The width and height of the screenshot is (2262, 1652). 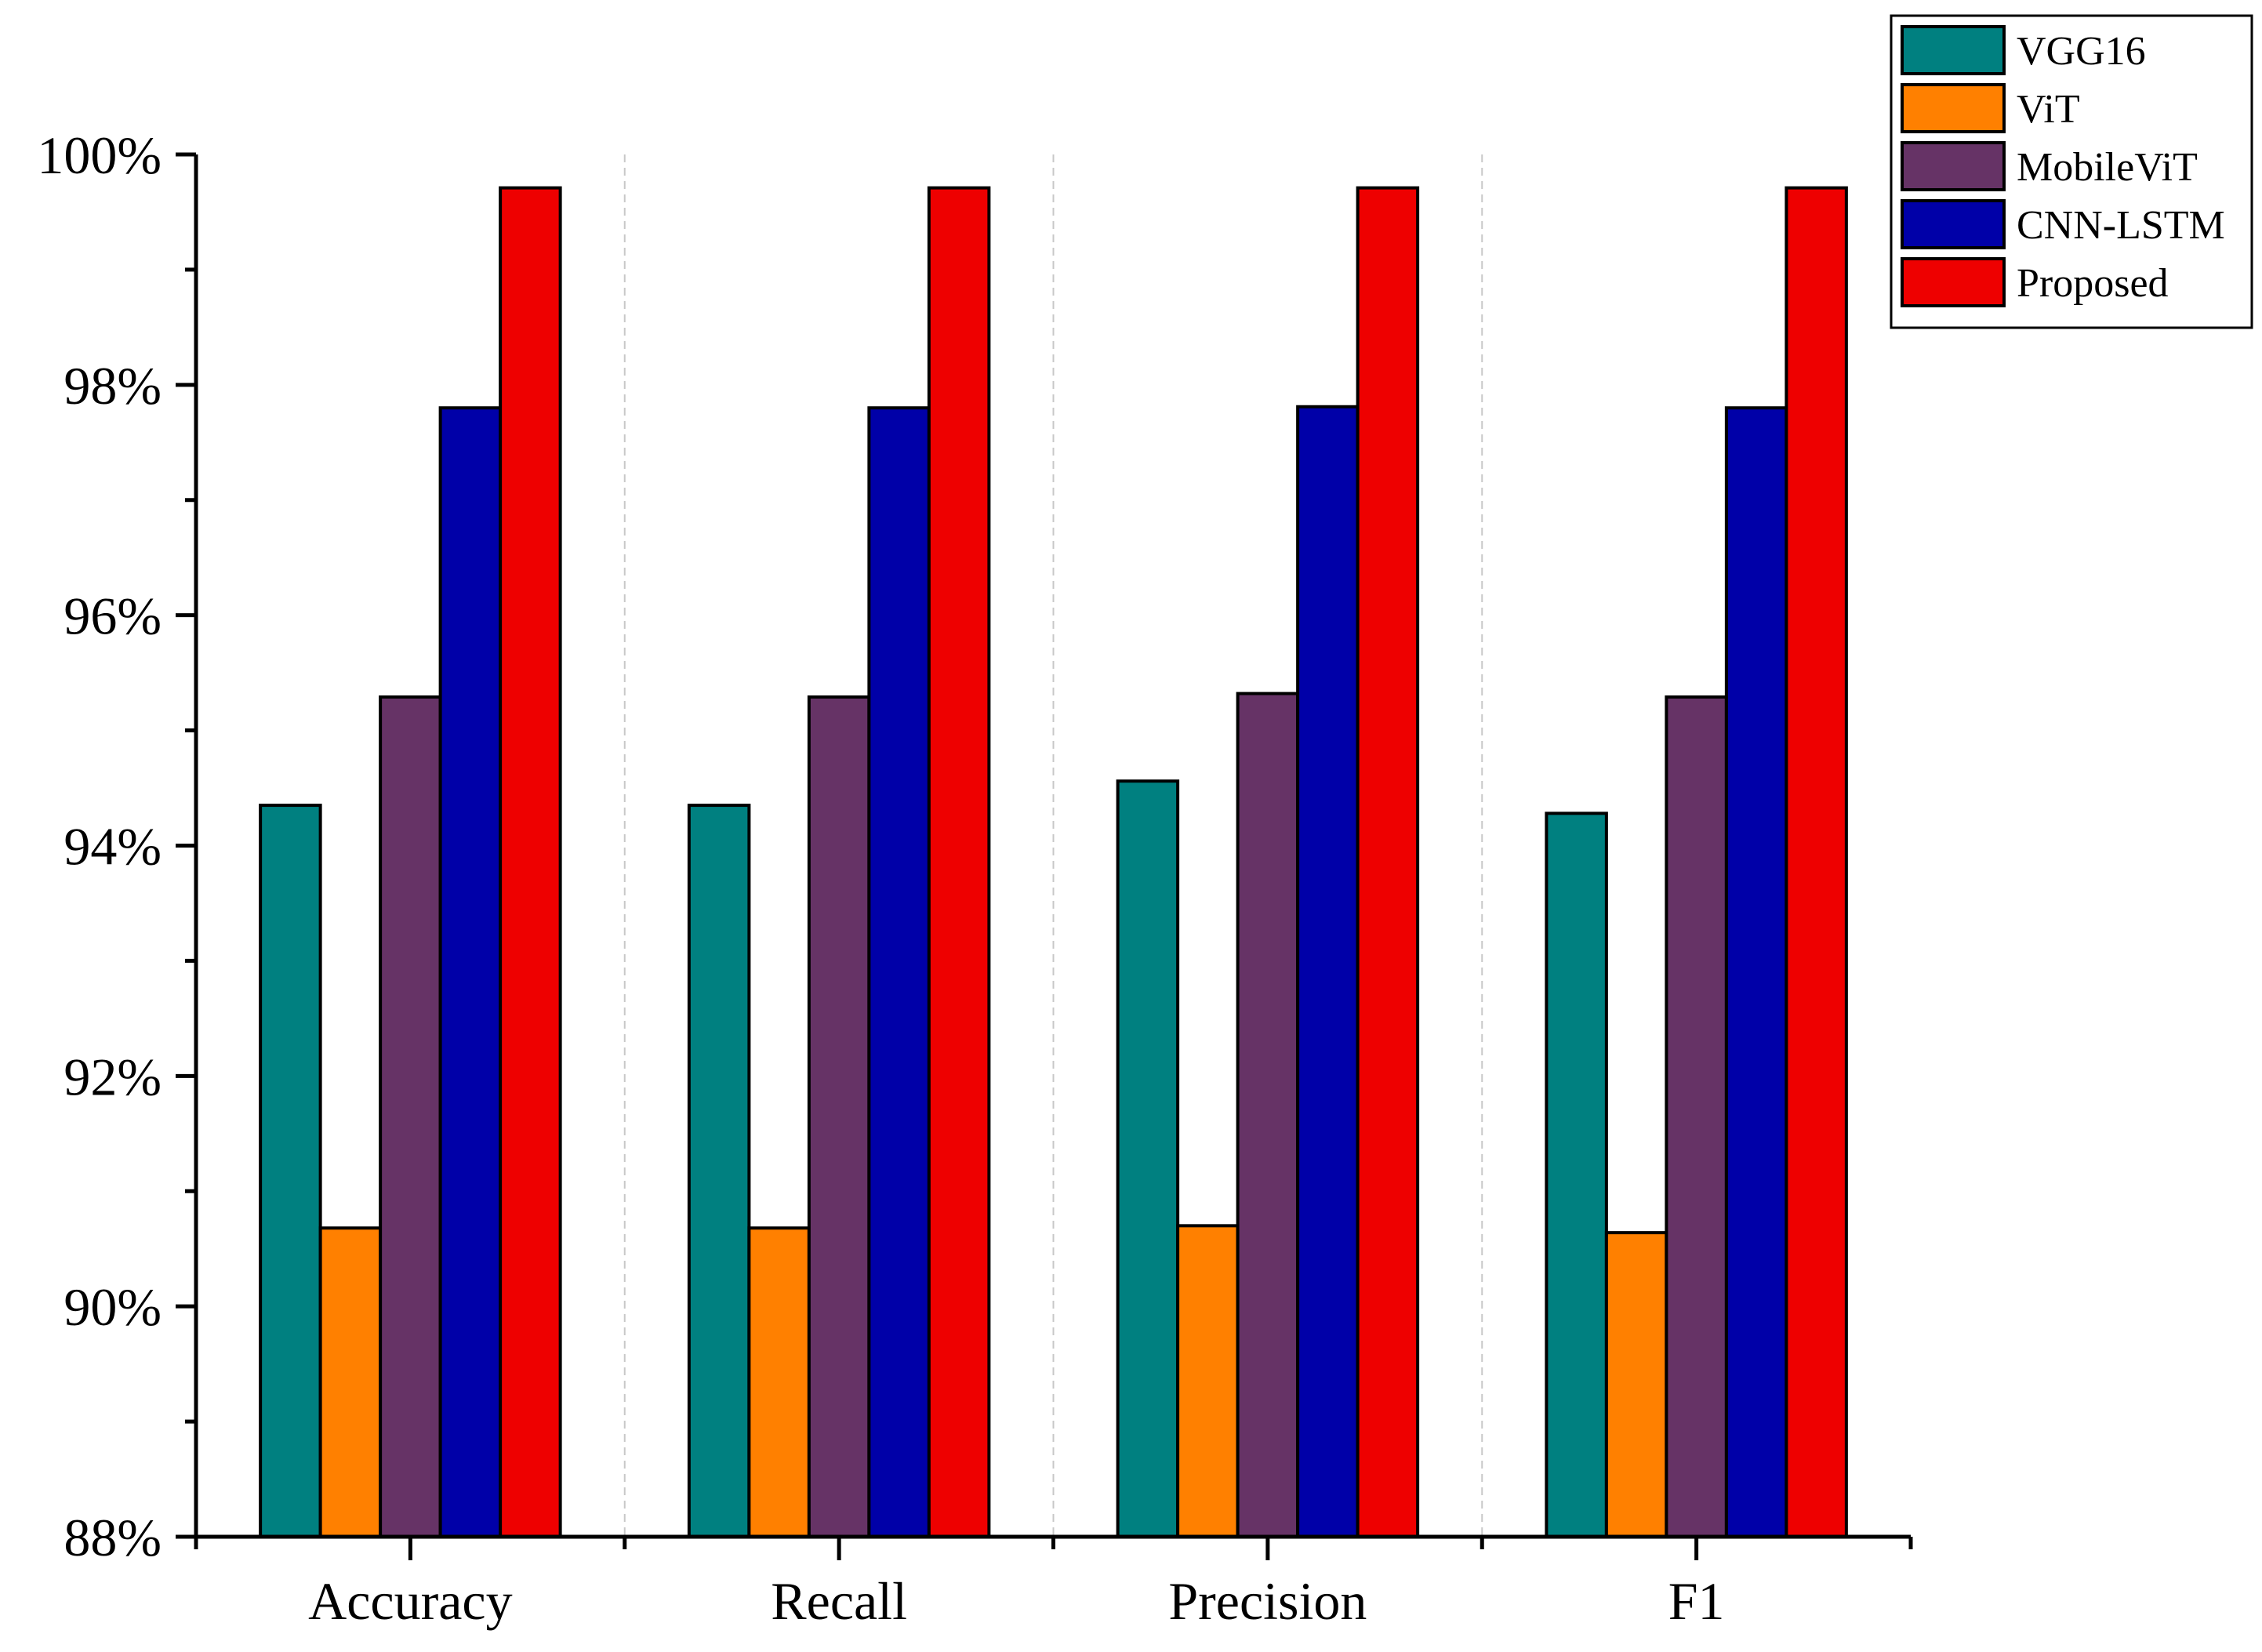 What do you see at coordinates (2107, 167) in the screenshot?
I see `legend-label-mobilevit: MobileViT` at bounding box center [2107, 167].